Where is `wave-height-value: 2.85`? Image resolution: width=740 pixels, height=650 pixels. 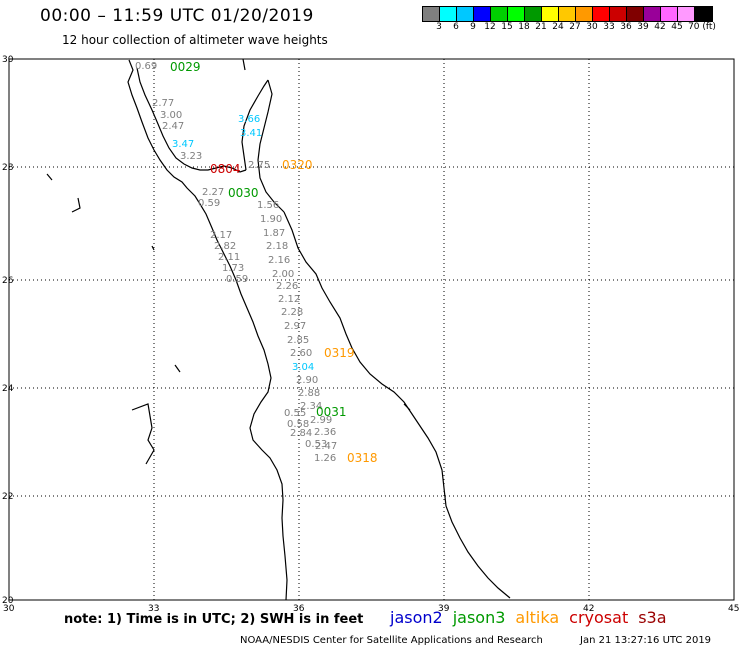 wave-height-value: 2.85 is located at coordinates (298, 340).